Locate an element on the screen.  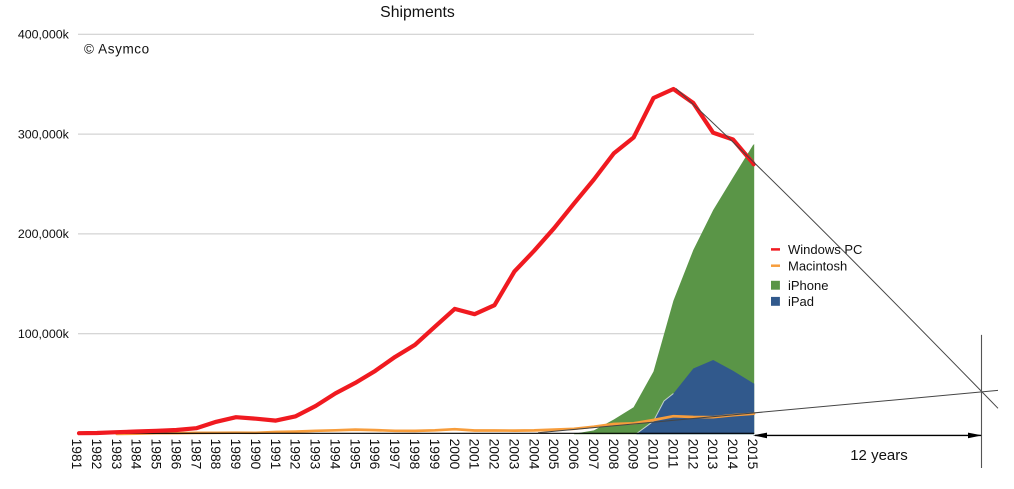
svg-text: 1999 is located at coordinates (434, 454).